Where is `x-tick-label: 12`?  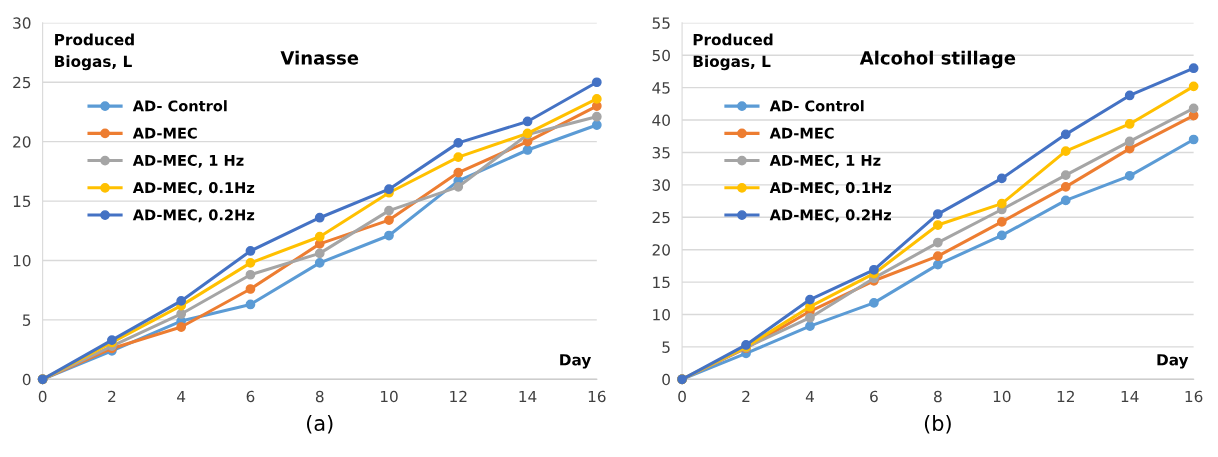
x-tick-label: 12 is located at coordinates (458, 396).